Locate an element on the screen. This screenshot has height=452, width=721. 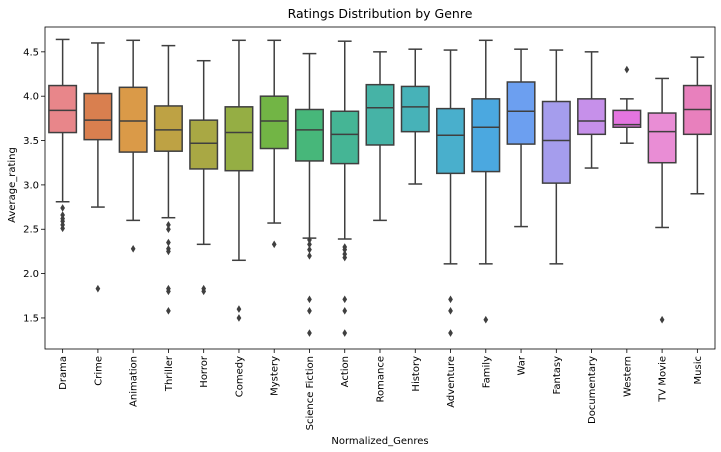
box-documentary is located at coordinates (592, 110).